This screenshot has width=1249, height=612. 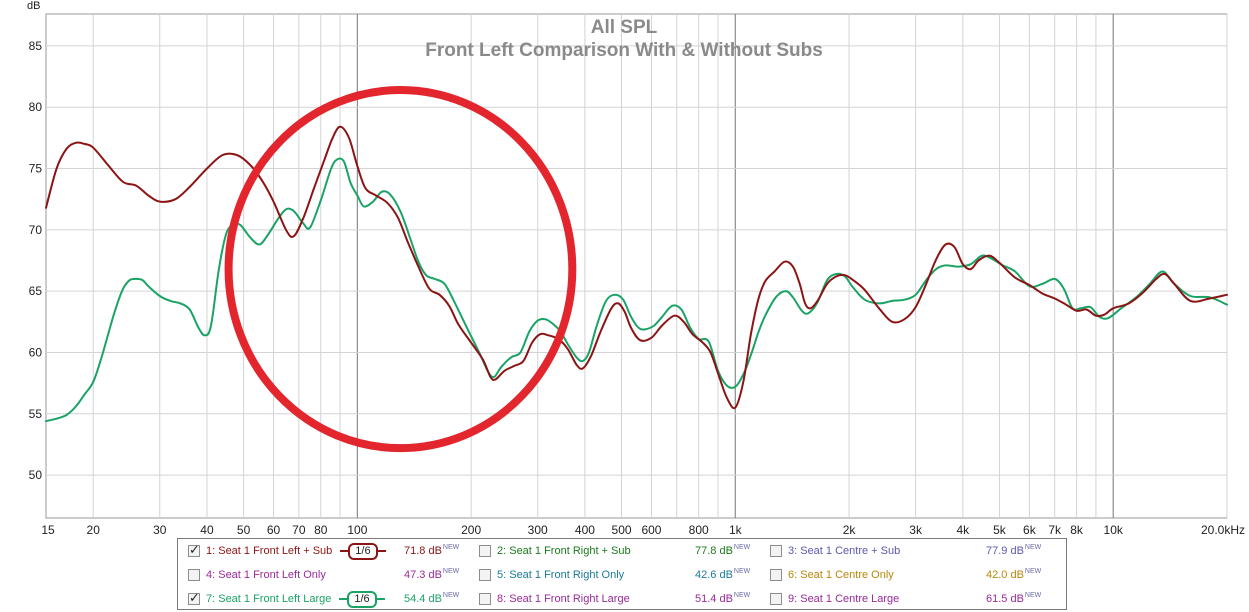 I want to click on value-text: 51.4 dB, so click(x=714, y=599).